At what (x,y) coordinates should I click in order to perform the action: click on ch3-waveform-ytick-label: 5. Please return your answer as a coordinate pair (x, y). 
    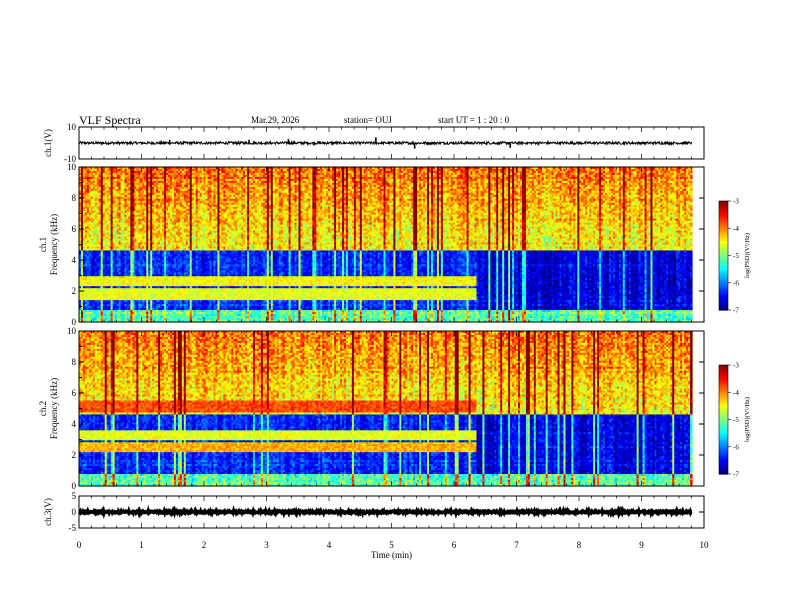
    Looking at the image, I should click on (74, 496).